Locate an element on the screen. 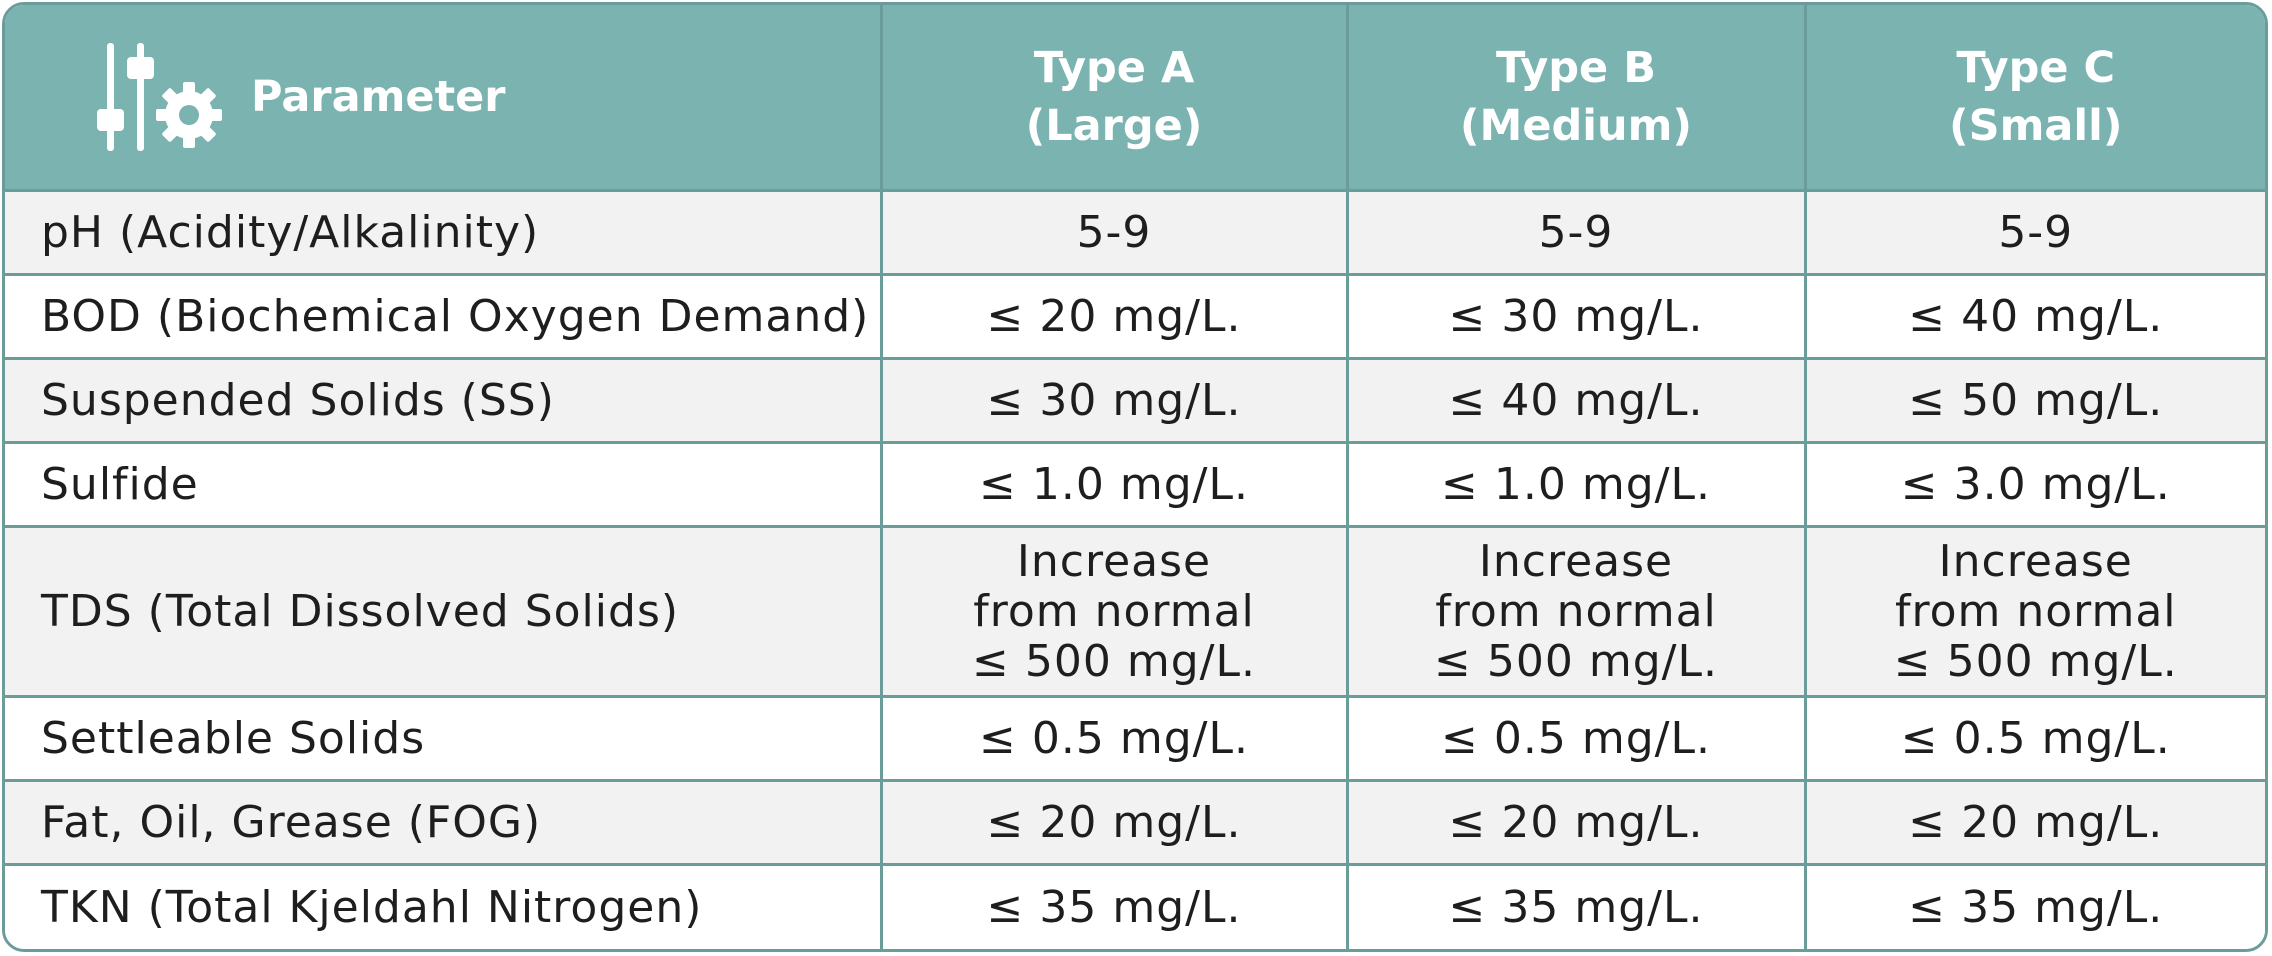 This screenshot has width=2272, height=956. type-c-title: Type C is located at coordinates (2036, 67).